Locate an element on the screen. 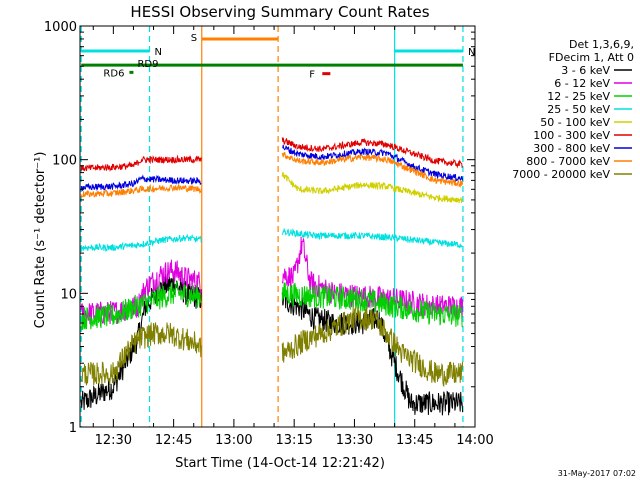 The image size is (640, 480). legend-header: FDecim 1, Att 0 is located at coordinates (591, 57).